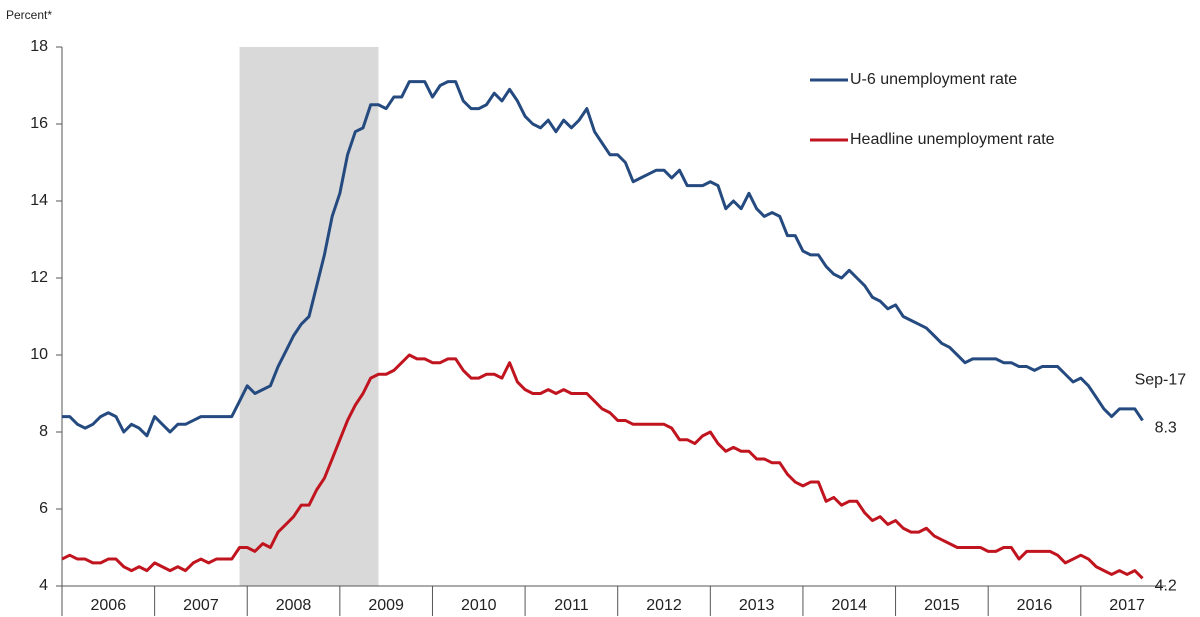 The image size is (1200, 617). I want to click on x-tick-label: 2013, so click(757, 605).